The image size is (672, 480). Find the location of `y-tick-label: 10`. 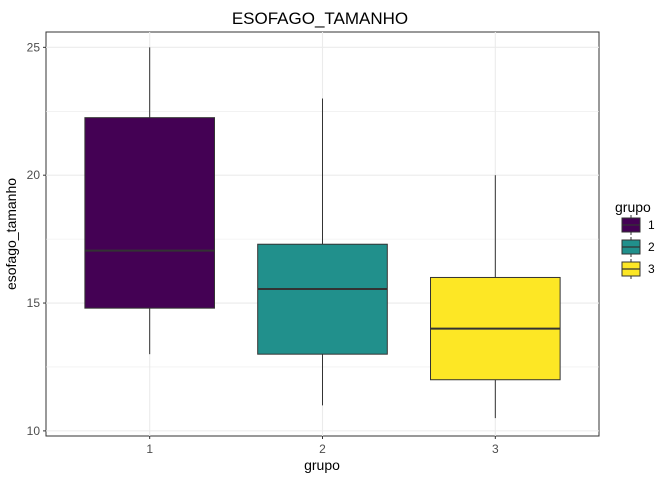

y-tick-label: 10 is located at coordinates (34, 431).